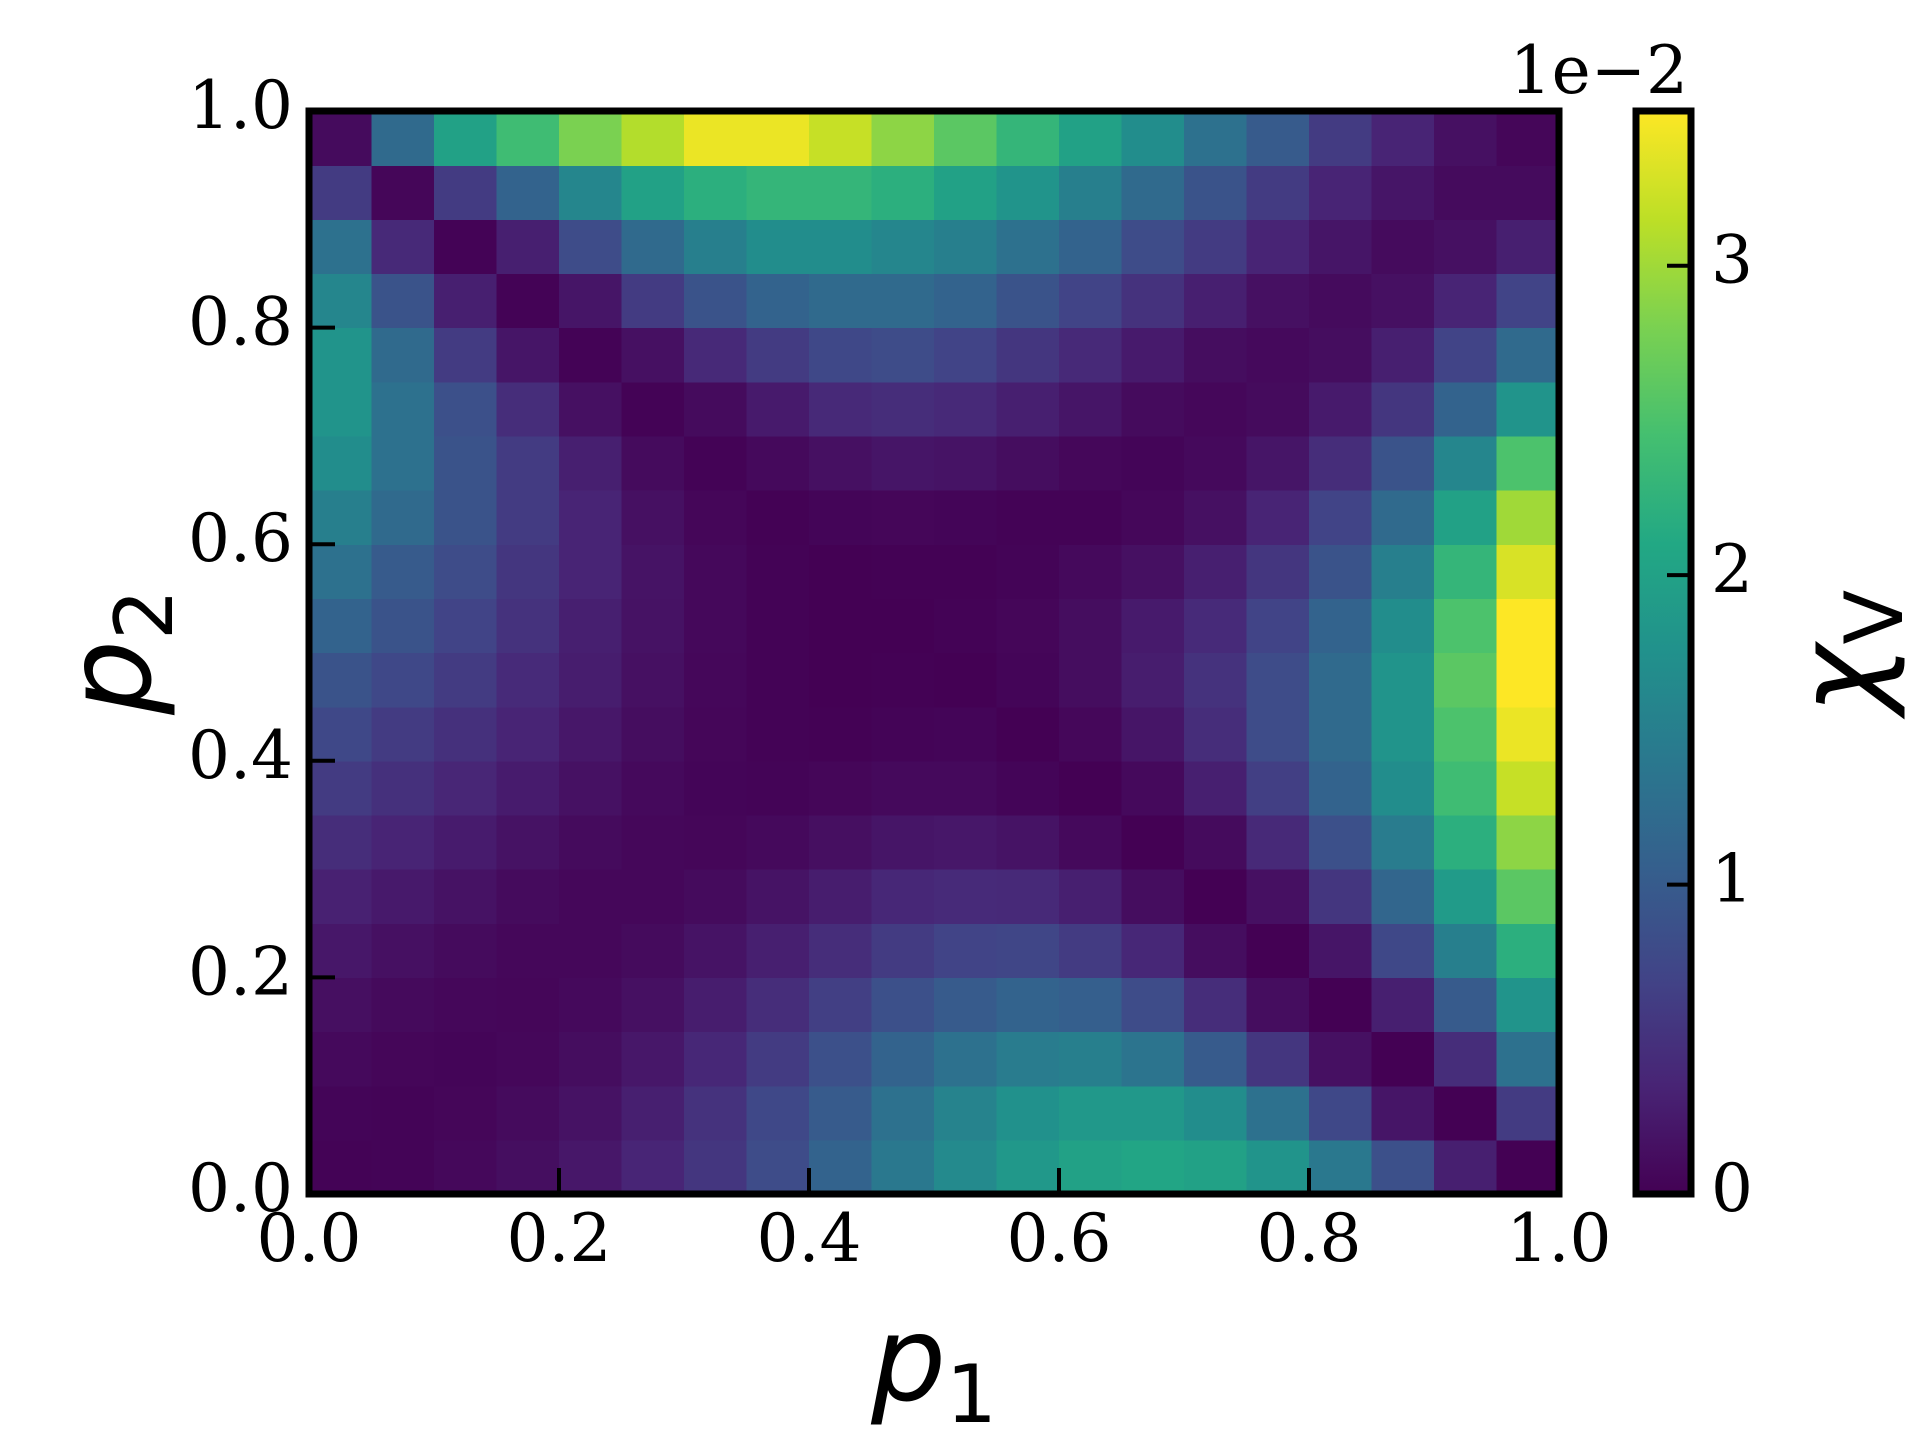  I want to click on y-tick-label: 0.4, so click(240, 755).